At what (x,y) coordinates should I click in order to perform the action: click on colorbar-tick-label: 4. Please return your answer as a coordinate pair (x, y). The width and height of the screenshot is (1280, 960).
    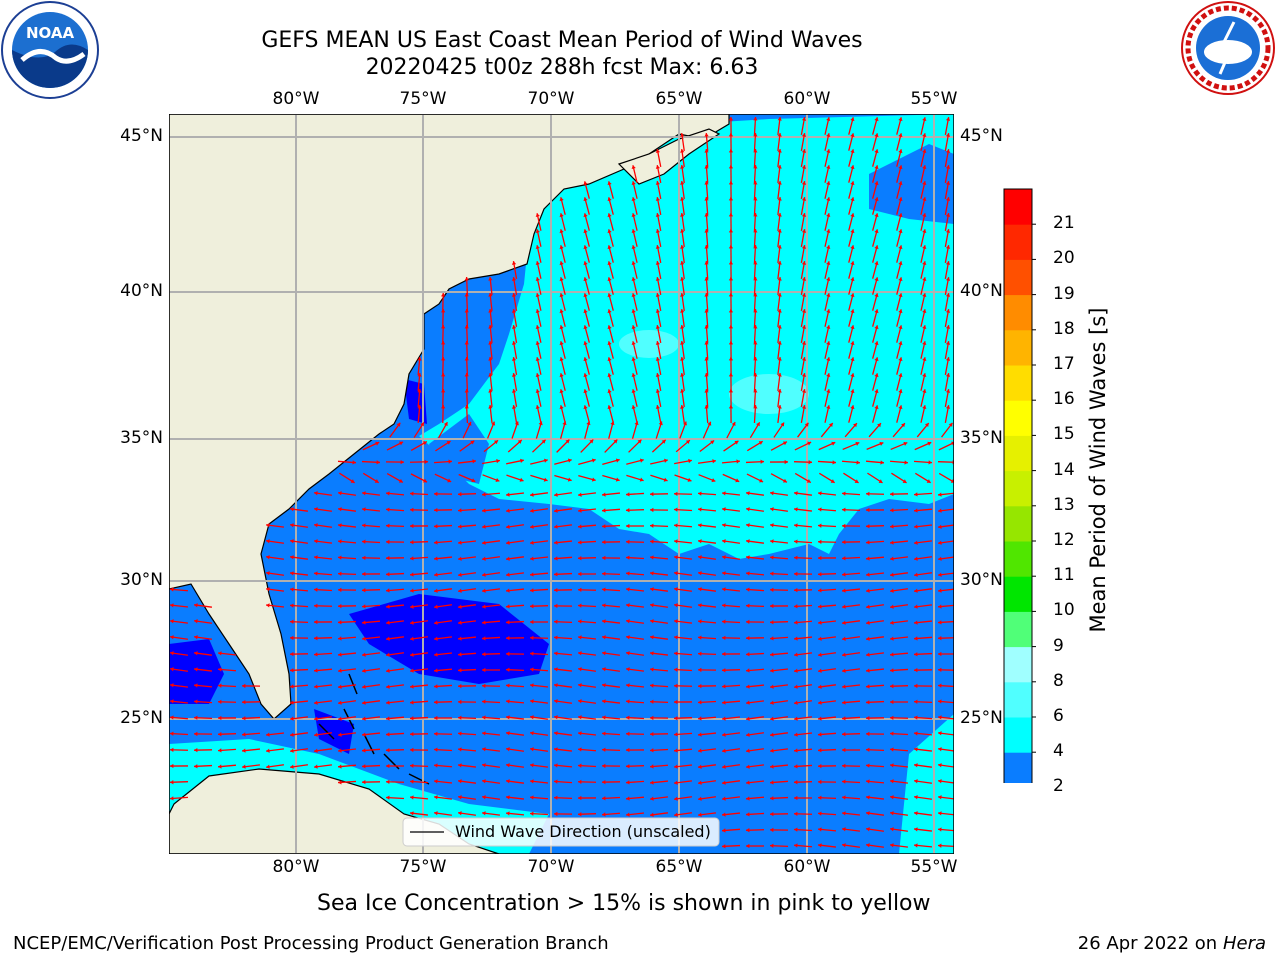
    Looking at the image, I should click on (1058, 751).